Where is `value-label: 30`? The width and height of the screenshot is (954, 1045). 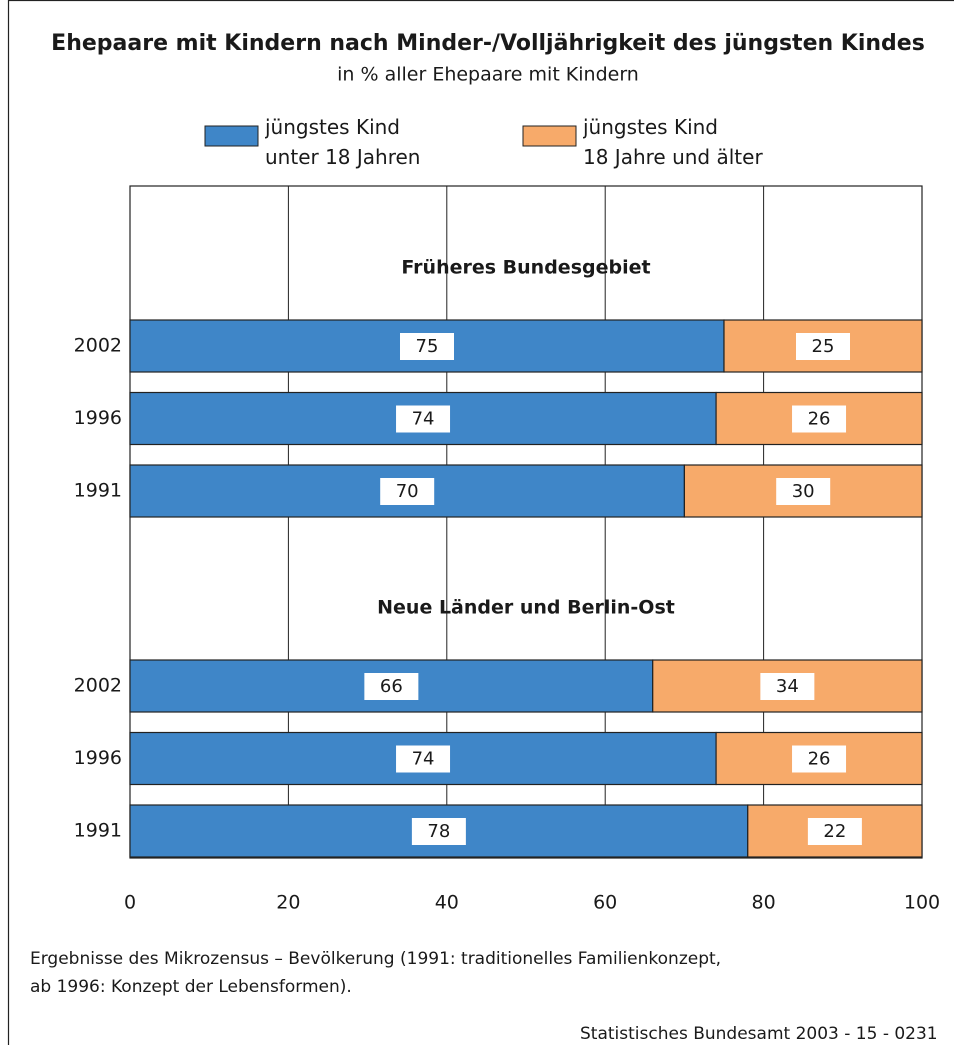 value-label: 30 is located at coordinates (803, 491).